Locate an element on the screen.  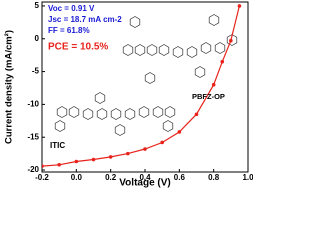
y-tick-label: -10 is located at coordinates (33, 104).